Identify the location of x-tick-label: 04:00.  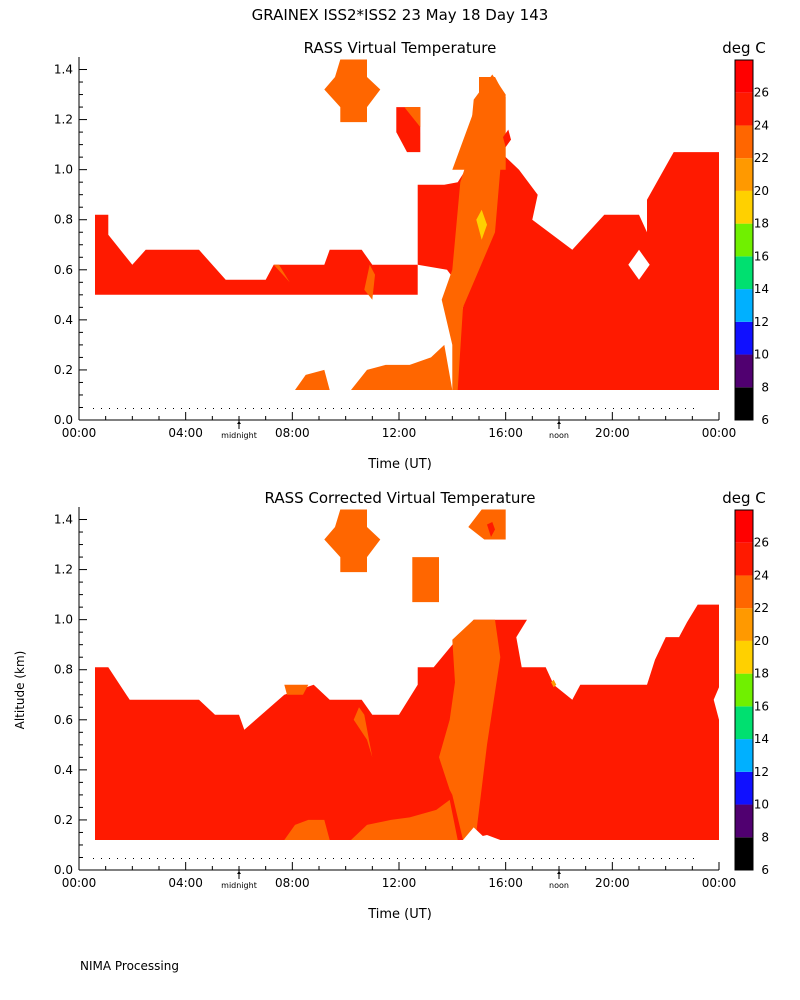
(185, 883).